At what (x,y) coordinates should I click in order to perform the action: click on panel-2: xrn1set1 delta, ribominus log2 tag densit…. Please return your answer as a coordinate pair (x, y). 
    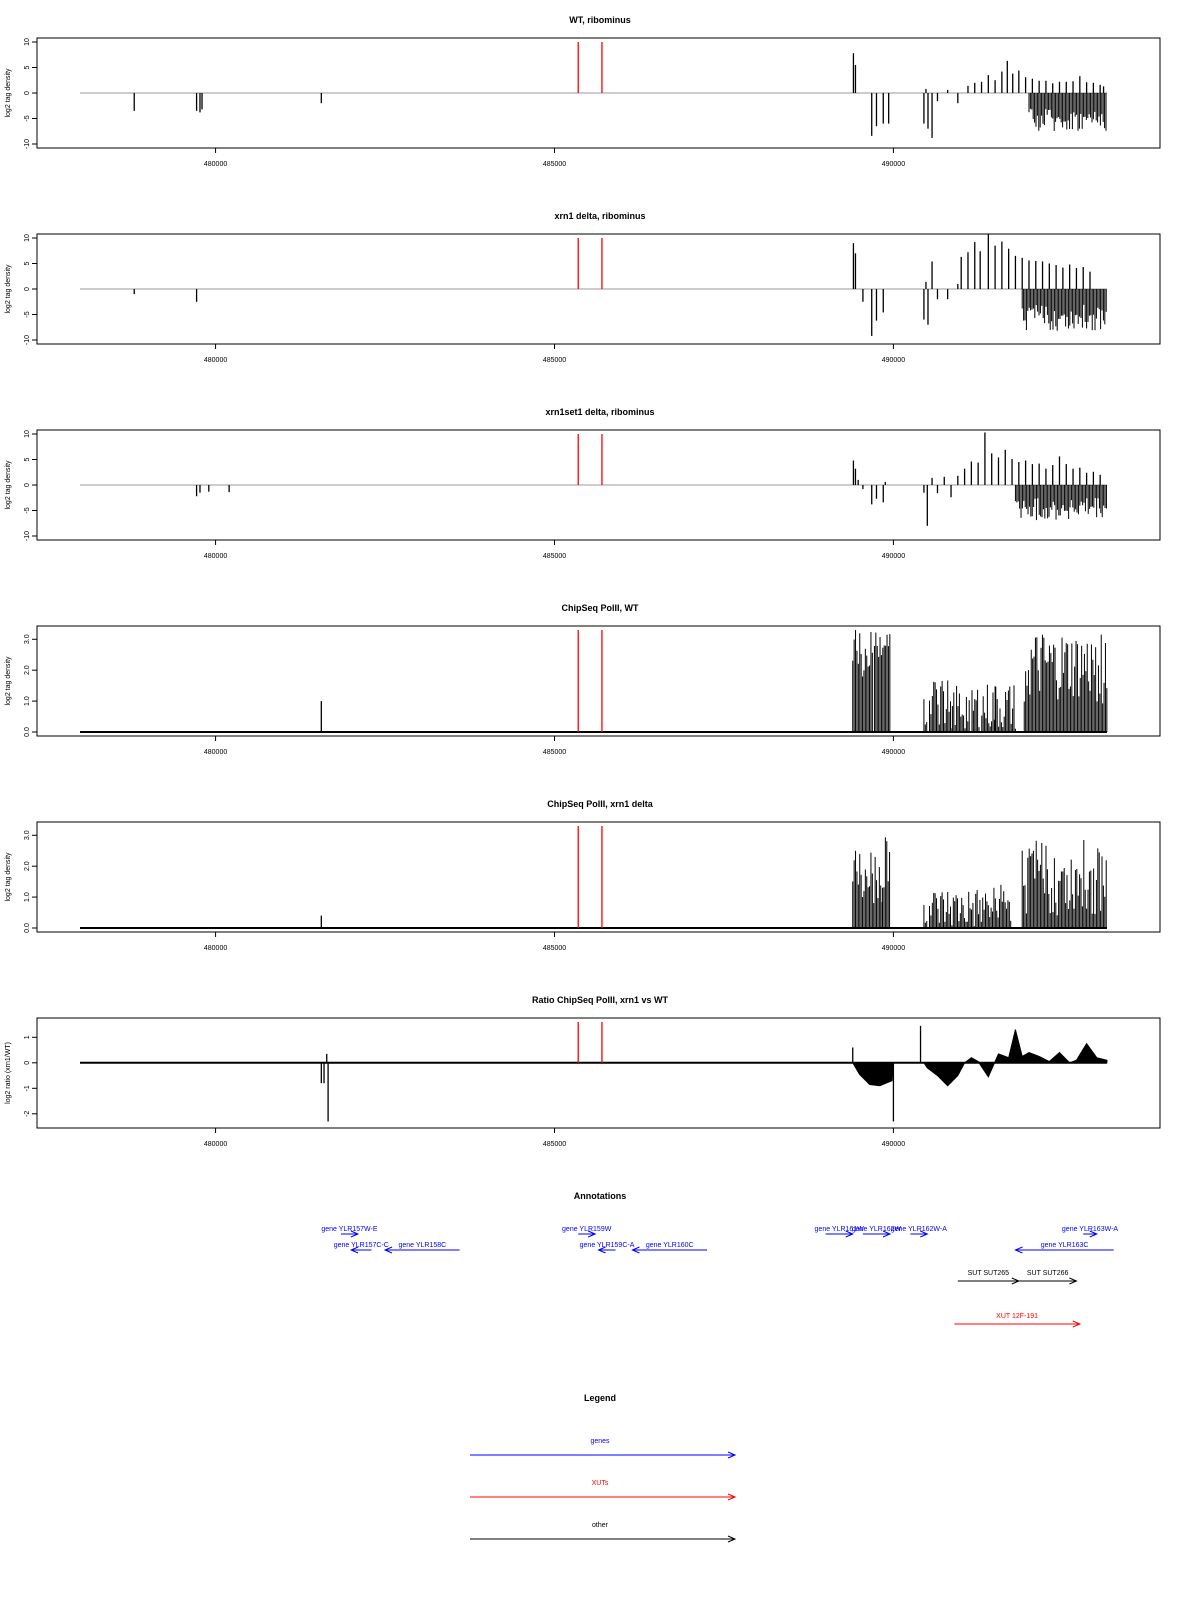
    Looking at the image, I should click on (583, 483).